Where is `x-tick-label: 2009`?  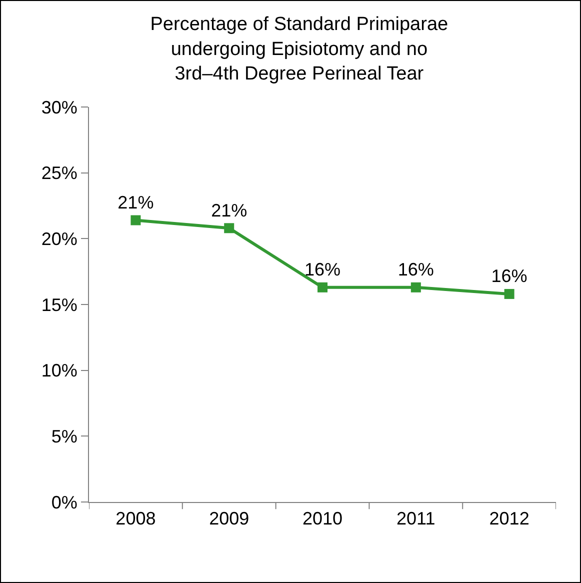 x-tick-label: 2009 is located at coordinates (229, 518).